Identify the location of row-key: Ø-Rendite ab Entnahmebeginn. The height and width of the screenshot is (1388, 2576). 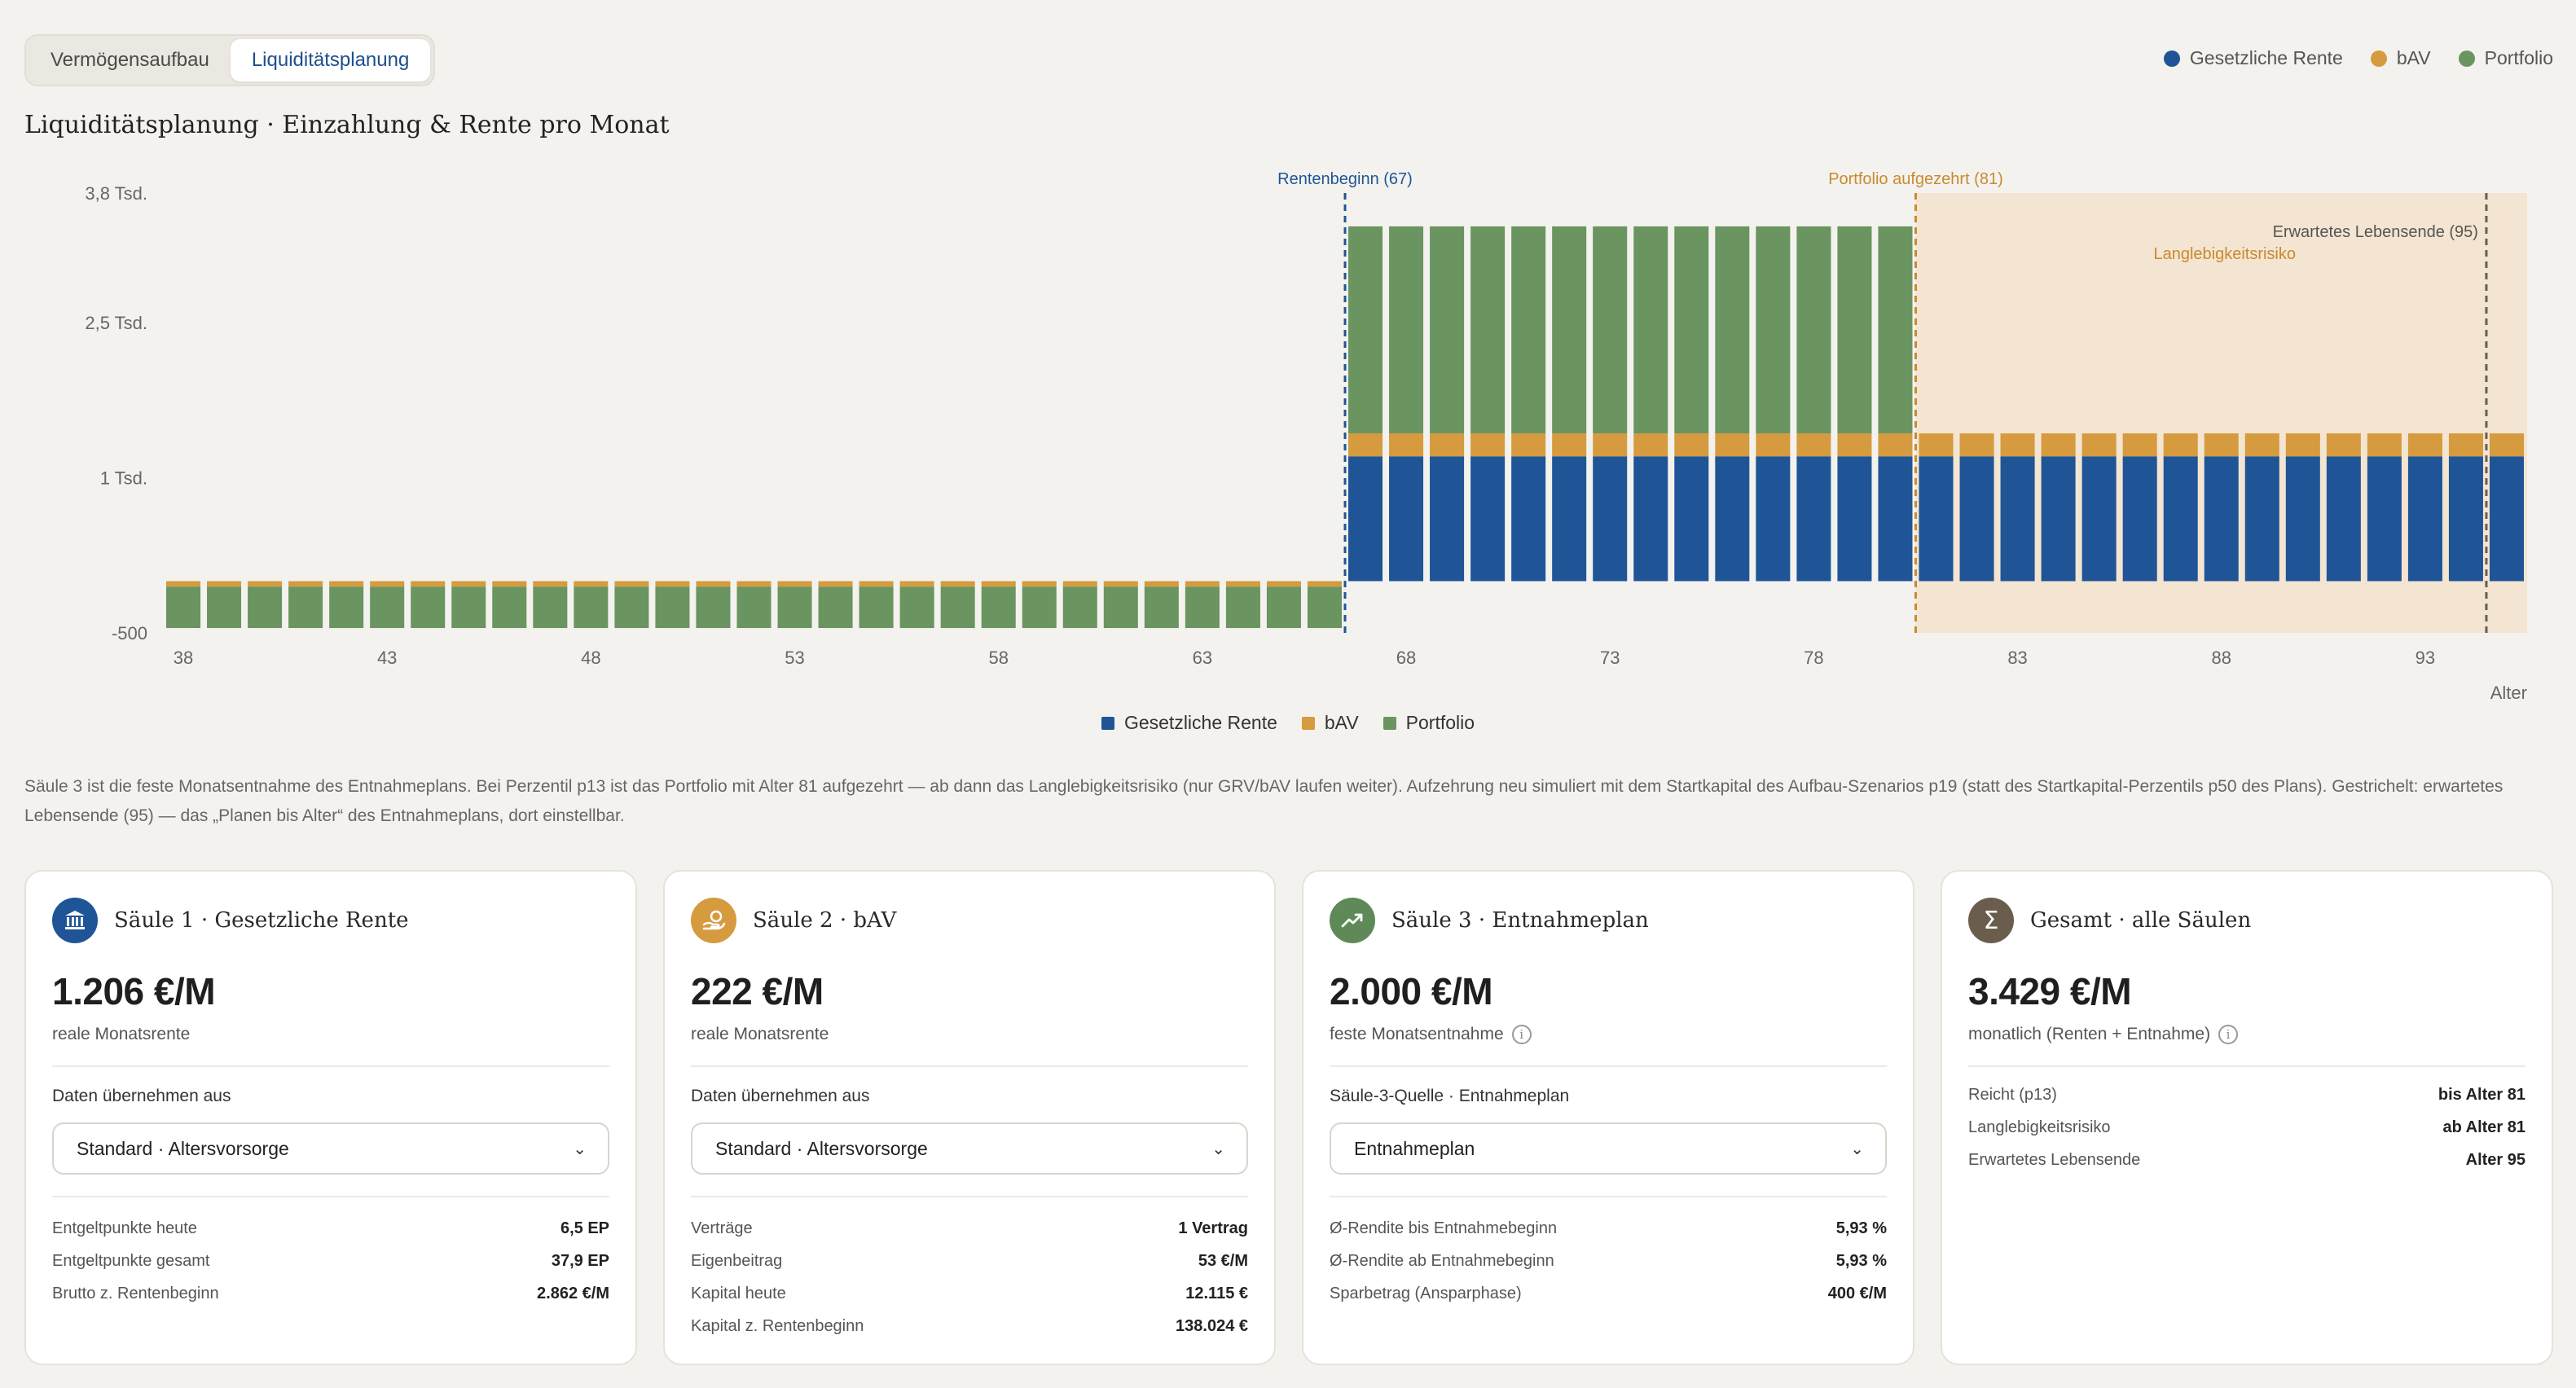
(1442, 1260).